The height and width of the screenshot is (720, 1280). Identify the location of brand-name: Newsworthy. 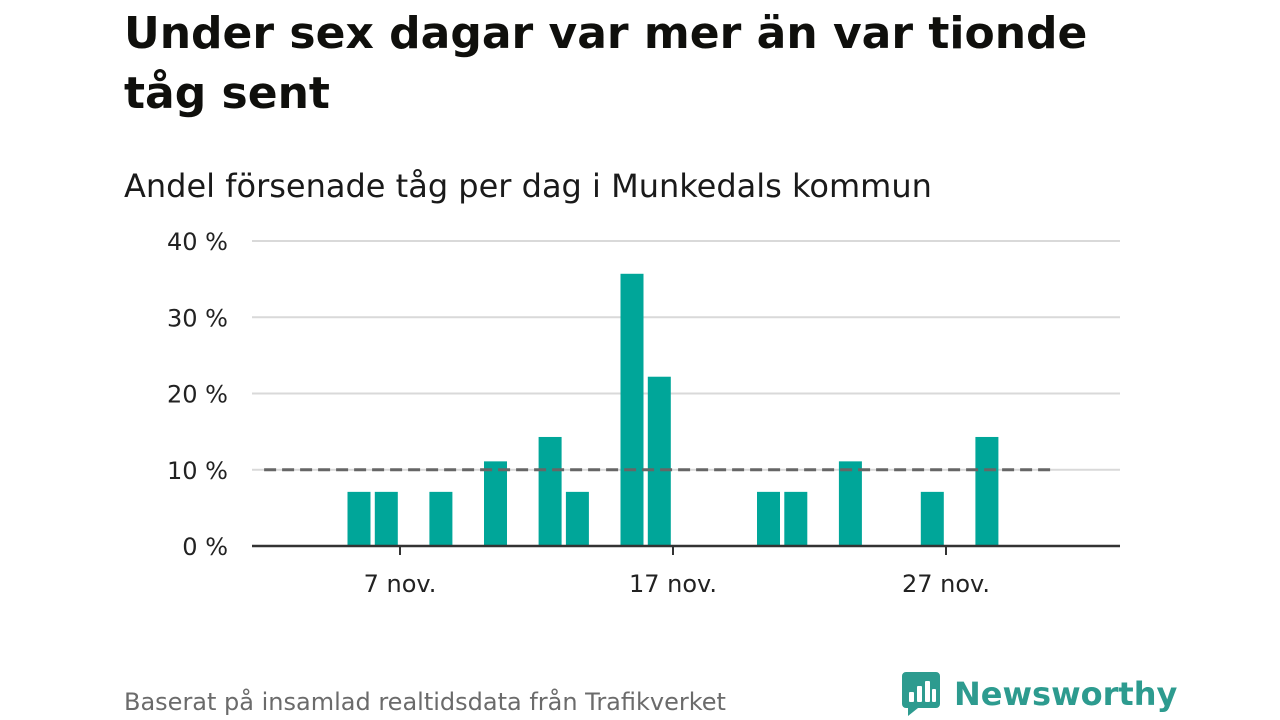
(1066, 694).